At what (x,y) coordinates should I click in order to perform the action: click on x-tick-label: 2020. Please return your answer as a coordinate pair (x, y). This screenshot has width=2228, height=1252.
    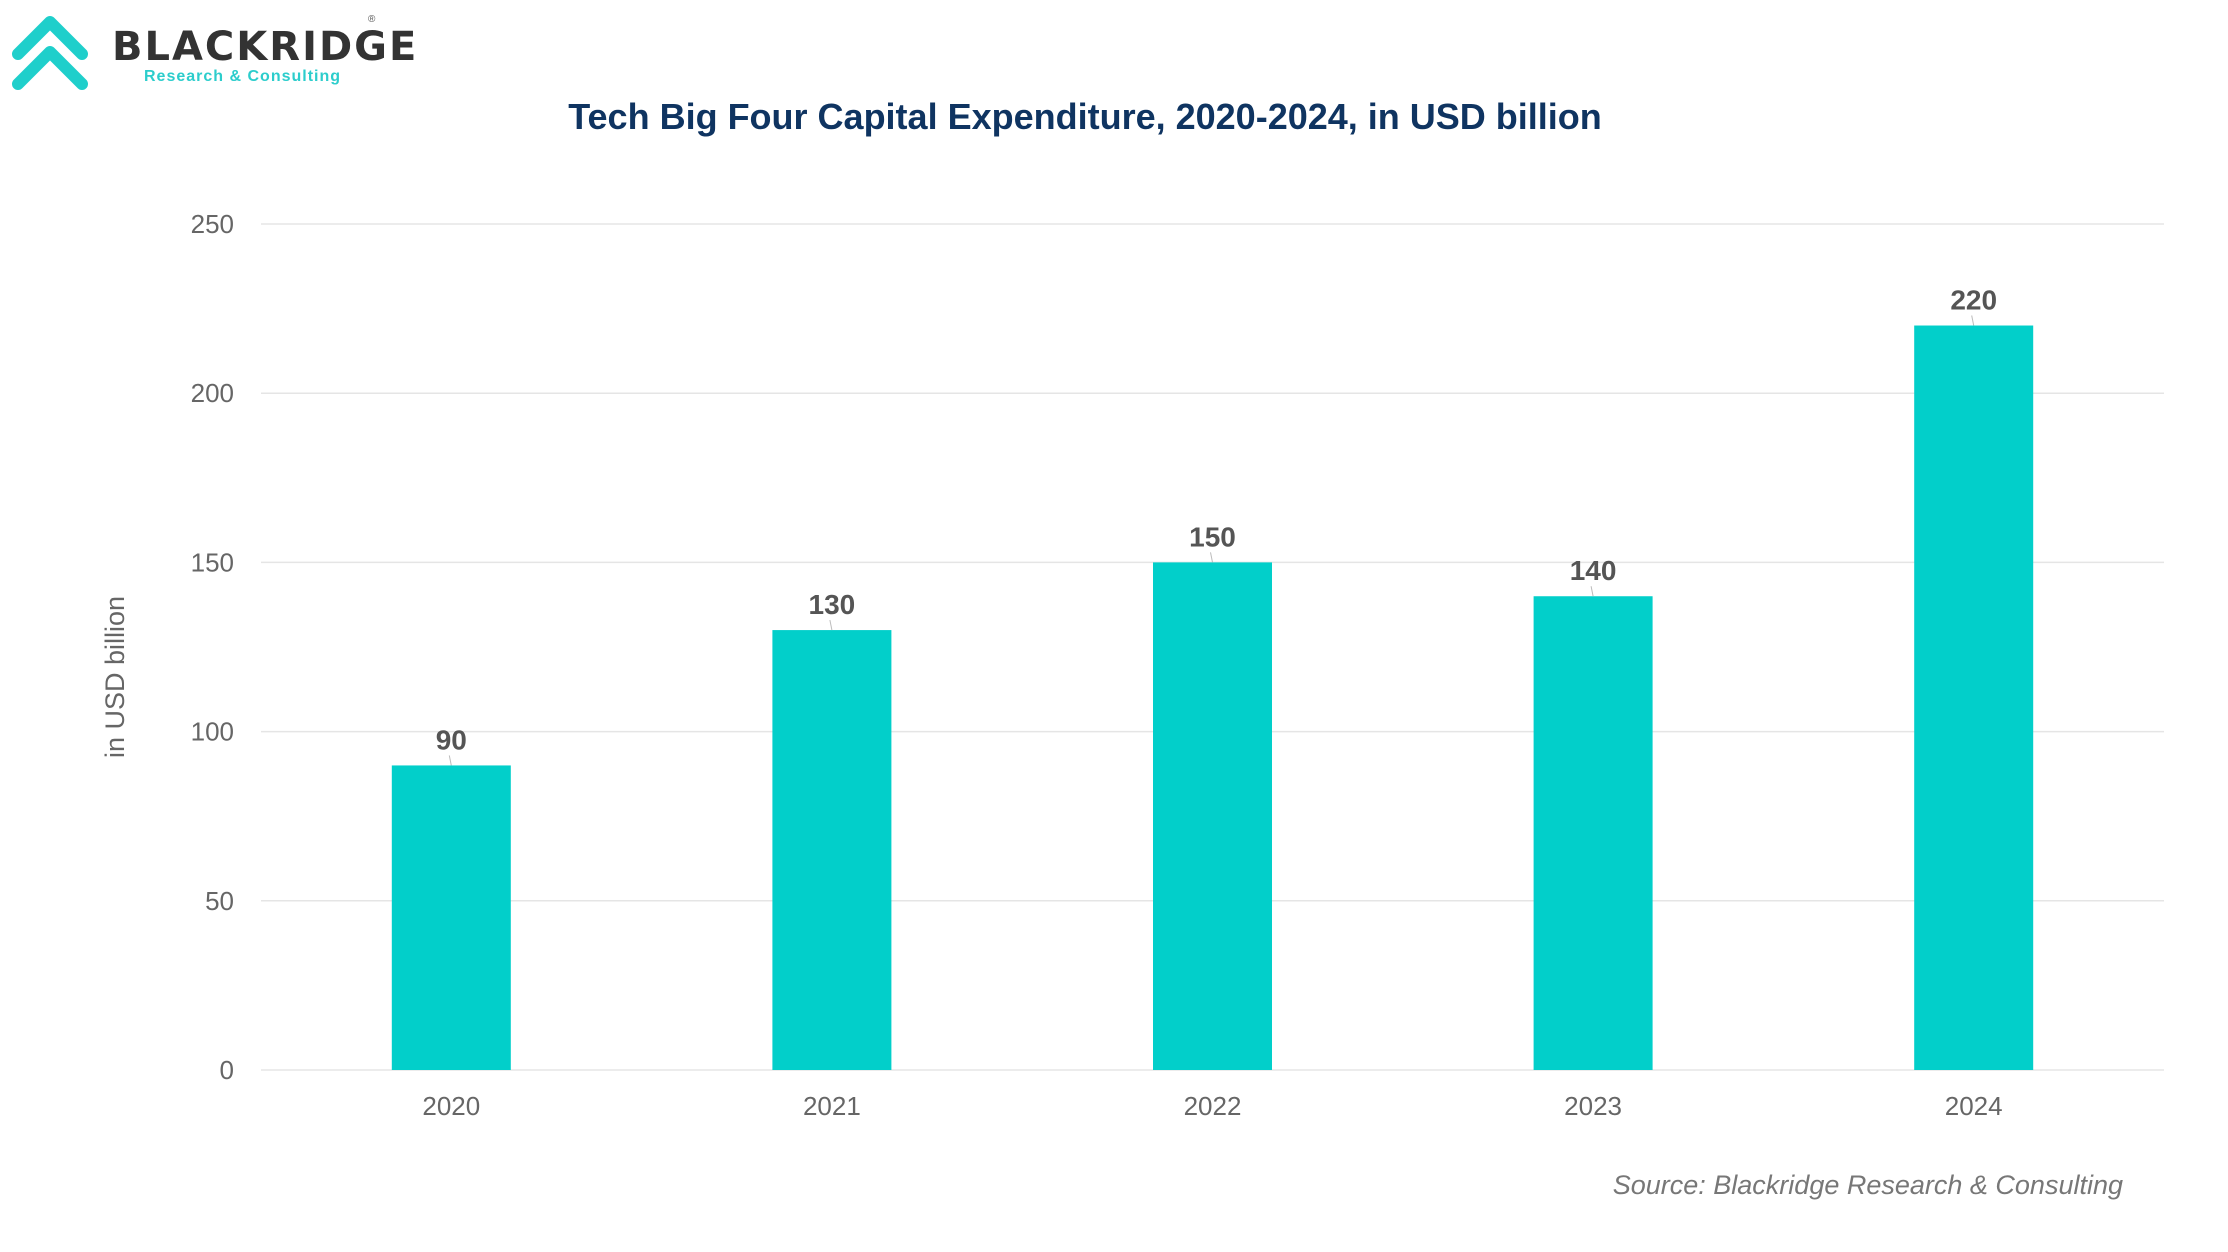
    Looking at the image, I should click on (451, 1106).